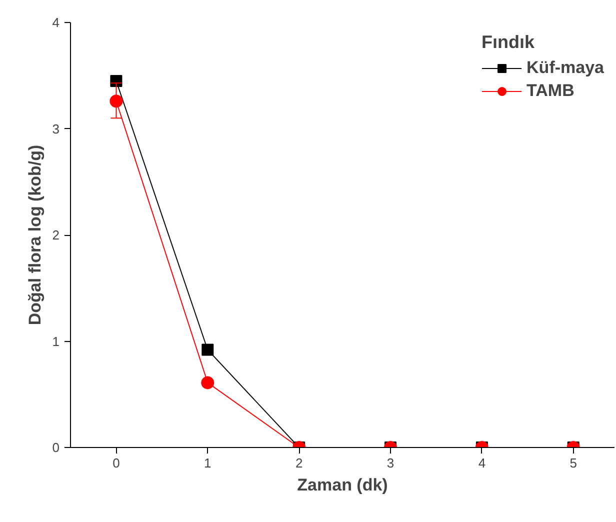 The image size is (616, 522). I want to click on legend-title: Fındık, so click(509, 42).